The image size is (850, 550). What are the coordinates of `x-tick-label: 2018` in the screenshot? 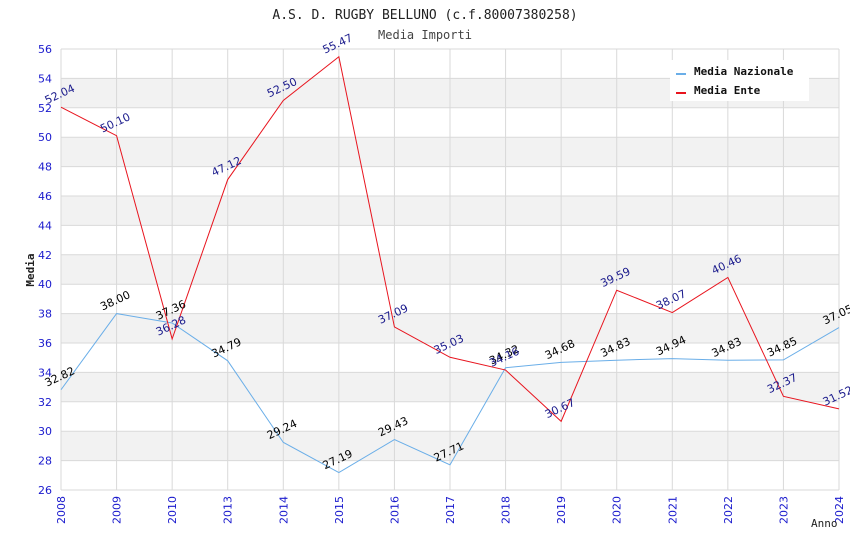 It's located at (506, 510).